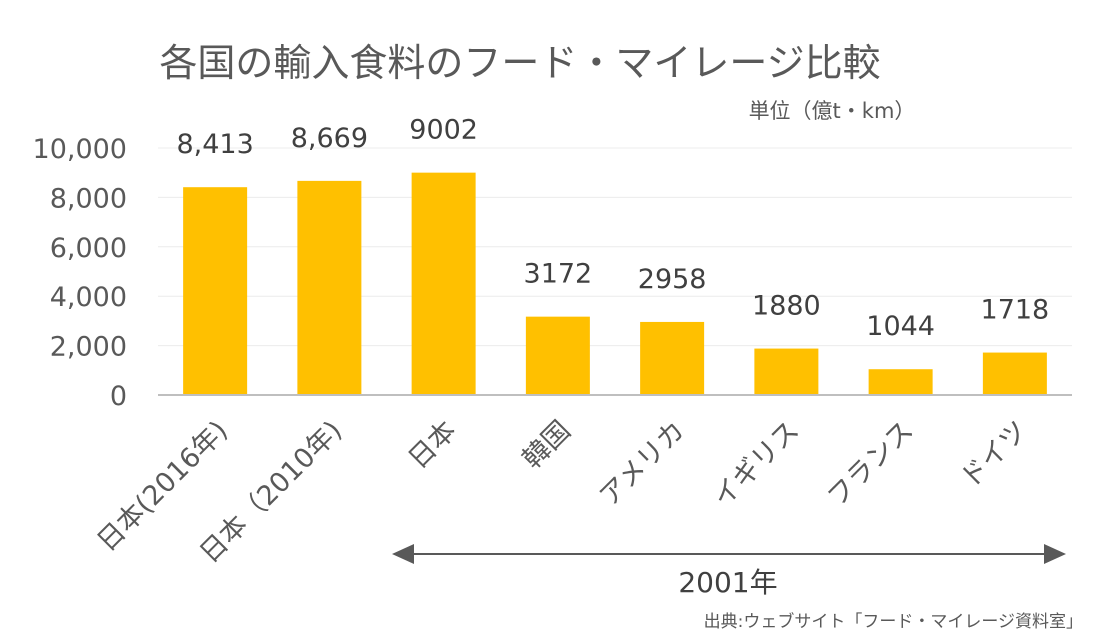 The image size is (1095, 641). Describe the element at coordinates (727, 582) in the screenshot. I see `range-label: 2001年` at that location.